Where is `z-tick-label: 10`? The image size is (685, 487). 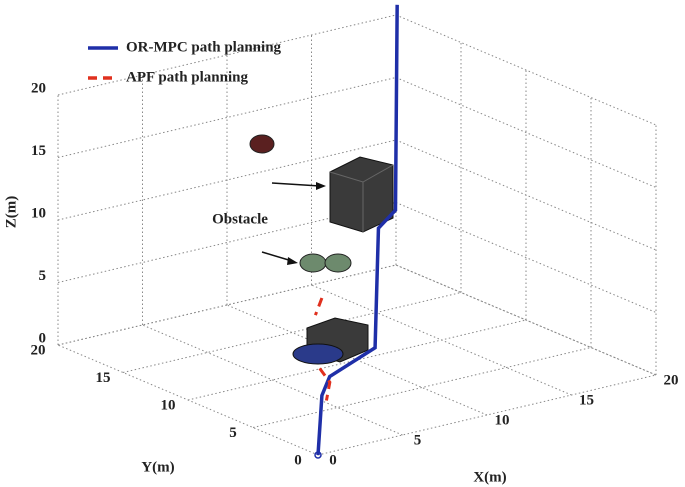
z-tick-label: 10 is located at coordinates (38, 213).